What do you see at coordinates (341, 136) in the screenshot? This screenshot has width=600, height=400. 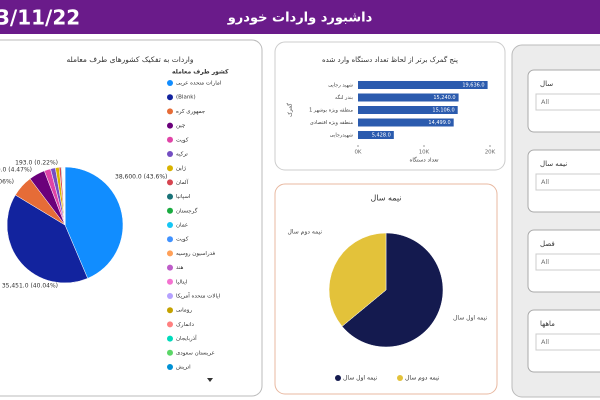 I see `y-tick-label: شهیدرجایی` at bounding box center [341, 136].